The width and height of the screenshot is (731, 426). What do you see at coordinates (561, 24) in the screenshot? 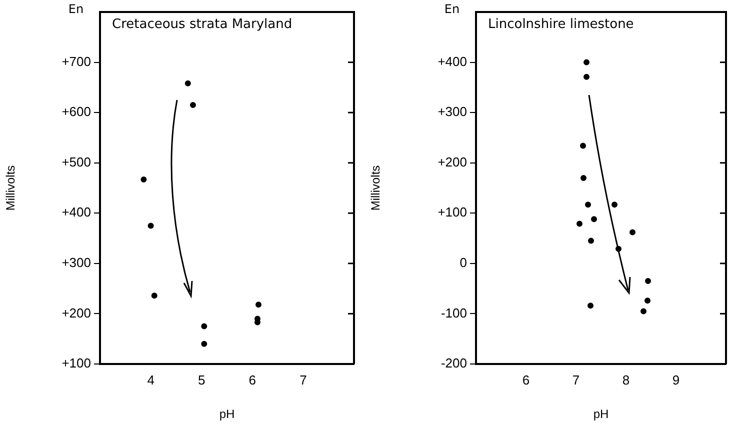
I see `chart-title: Lincolnshire limestone` at bounding box center [561, 24].